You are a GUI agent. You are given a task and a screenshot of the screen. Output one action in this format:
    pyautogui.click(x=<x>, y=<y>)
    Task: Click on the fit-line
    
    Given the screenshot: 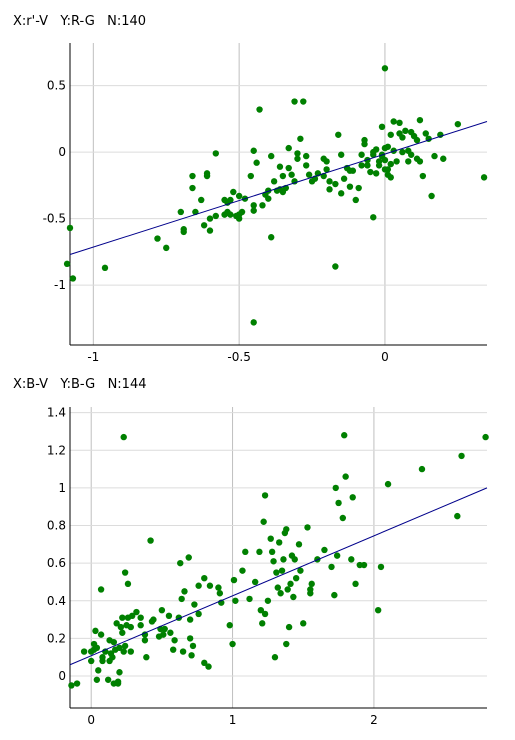 What is the action you would take?
    pyautogui.click(x=278, y=188)
    